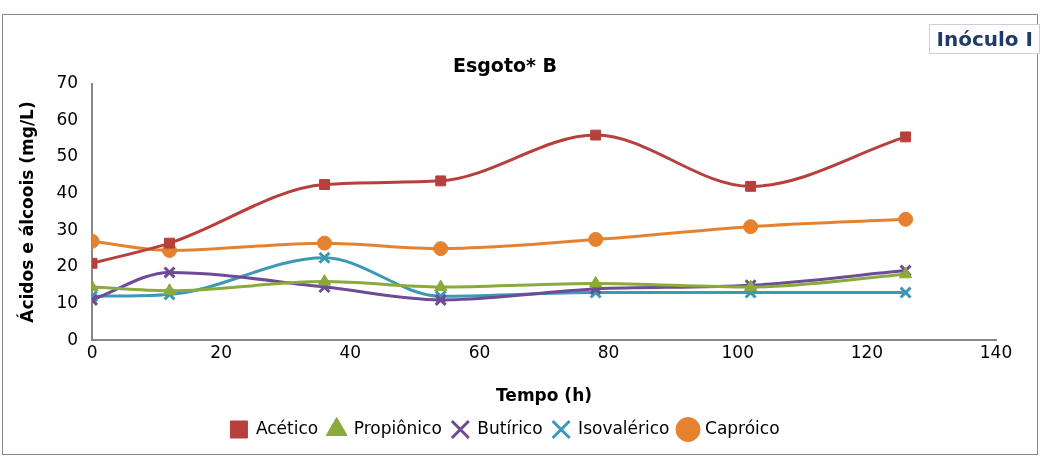 This screenshot has width=1044, height=459. What do you see at coordinates (92, 351) in the screenshot?
I see `x-tick-label: 0` at bounding box center [92, 351].